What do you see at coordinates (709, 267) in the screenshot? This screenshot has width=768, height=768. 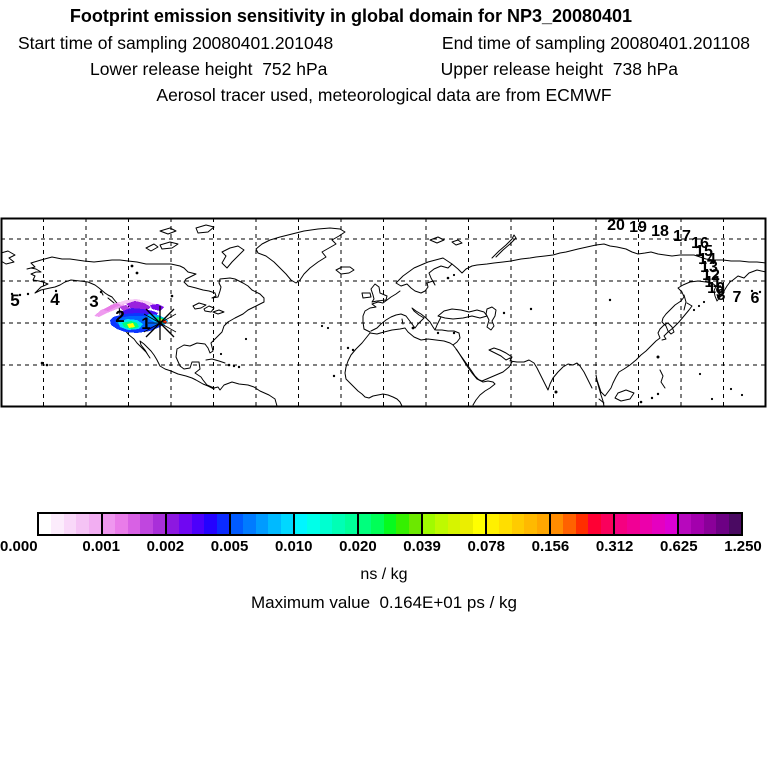 I see `trajectory-hour-label: 13` at bounding box center [709, 267].